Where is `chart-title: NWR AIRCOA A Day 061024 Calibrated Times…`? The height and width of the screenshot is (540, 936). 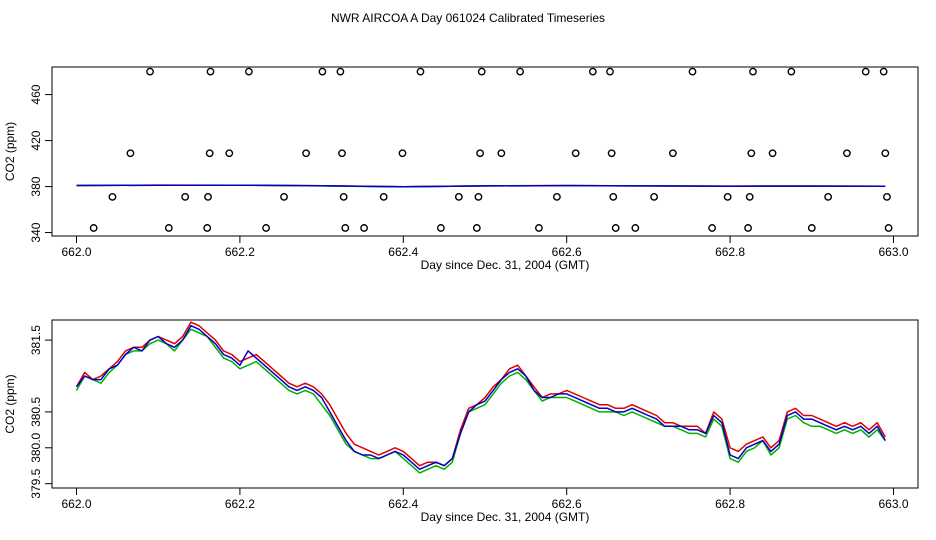 chart-title: NWR AIRCOA A Day 061024 Calibrated Times… is located at coordinates (468, 18).